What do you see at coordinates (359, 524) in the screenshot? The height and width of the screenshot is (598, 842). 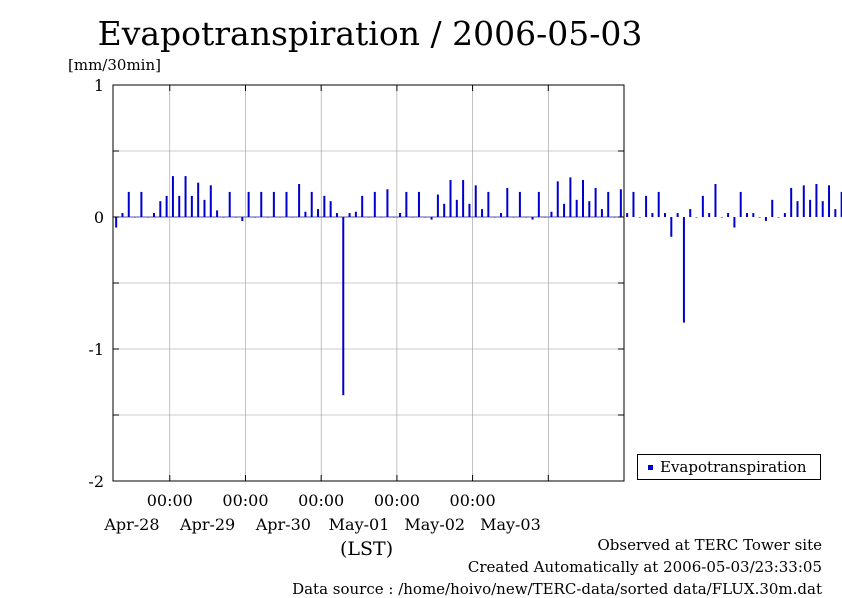 I see `x-tick-date-label: May-01` at bounding box center [359, 524].